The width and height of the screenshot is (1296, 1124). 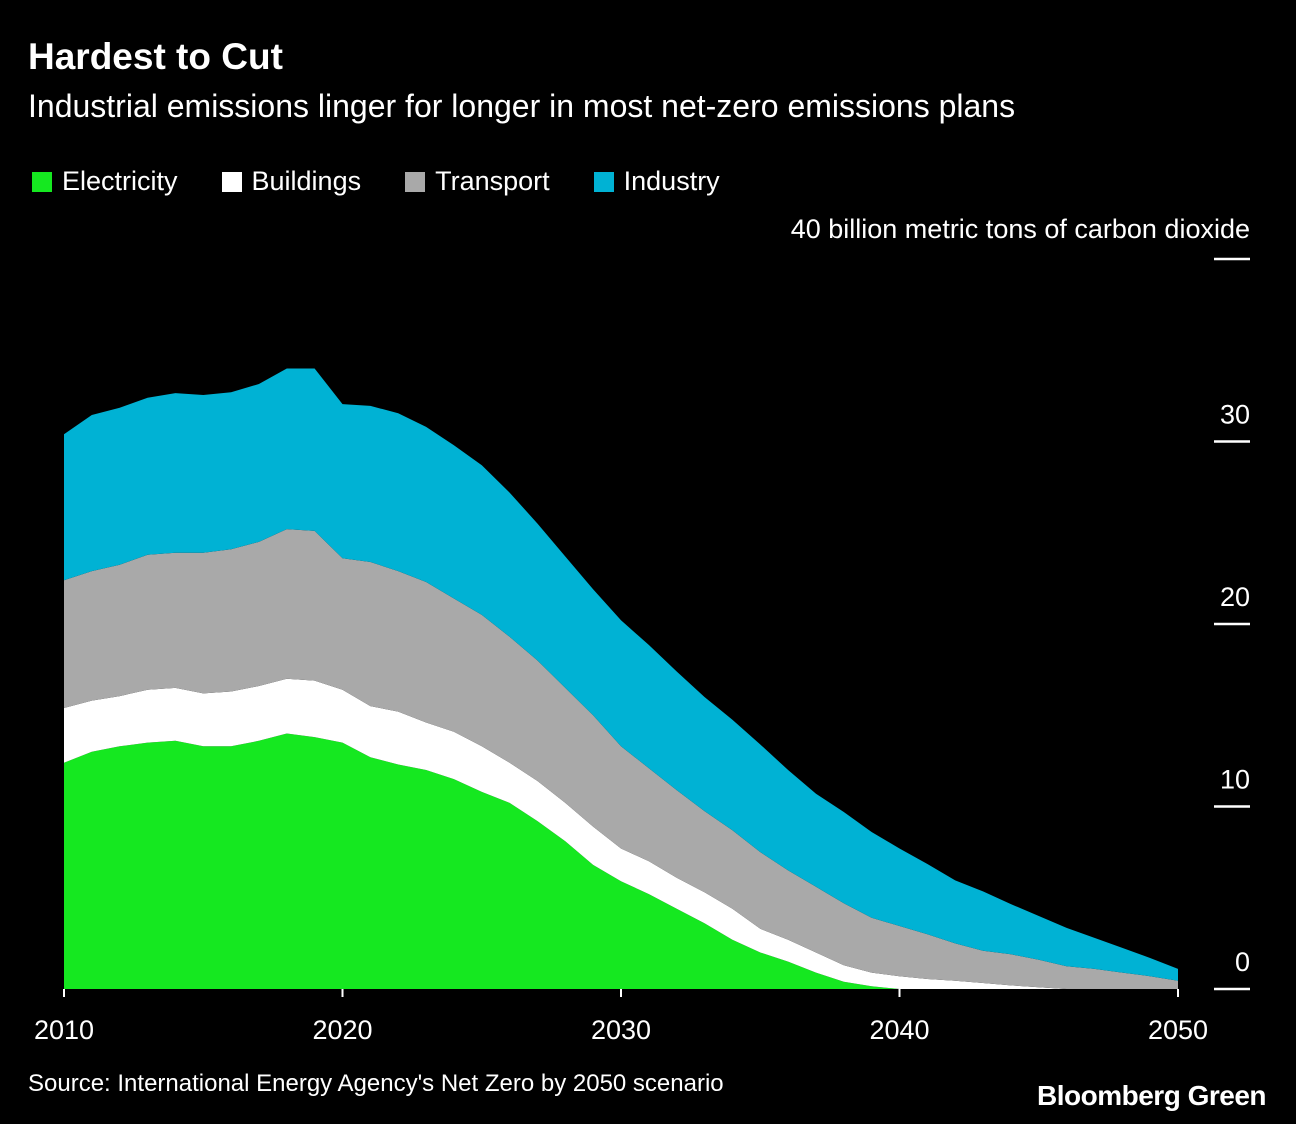 I want to click on legend-label: Buildings, so click(x=306, y=181).